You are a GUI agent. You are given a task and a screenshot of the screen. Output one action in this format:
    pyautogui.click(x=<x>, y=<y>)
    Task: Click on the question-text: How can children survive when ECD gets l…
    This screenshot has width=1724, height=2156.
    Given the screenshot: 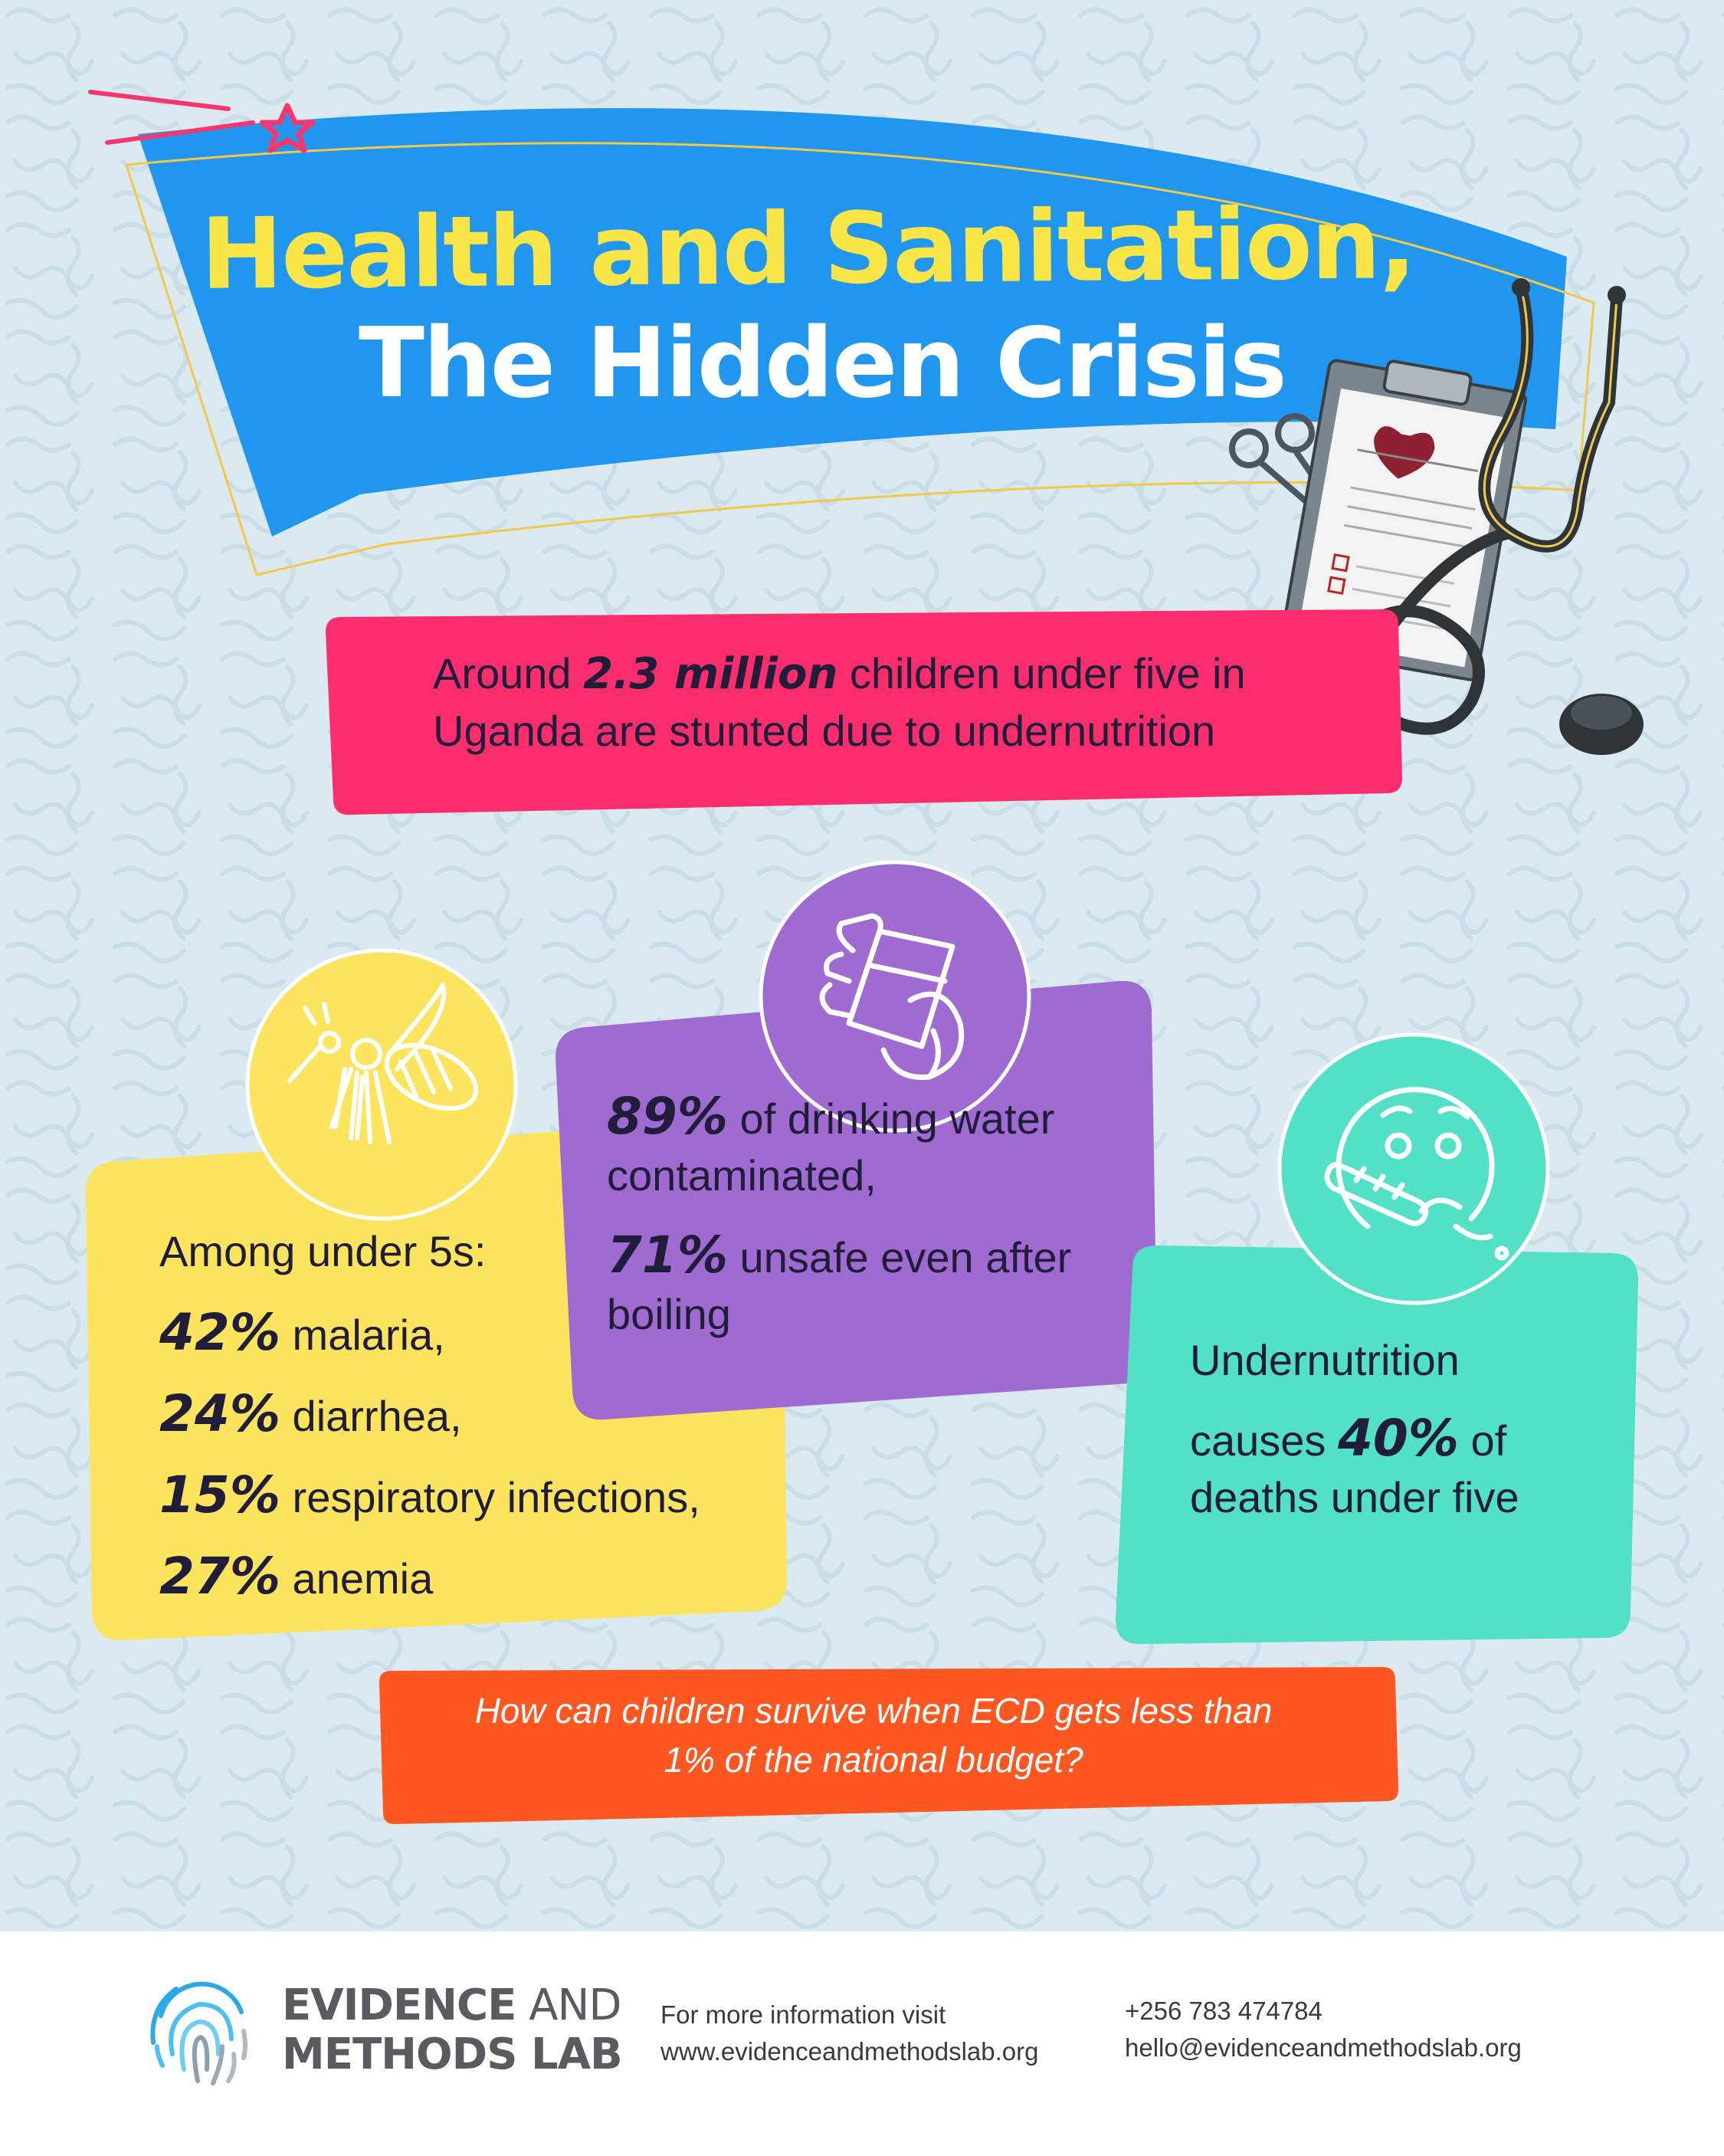 What is the action you would take?
    pyautogui.click(x=873, y=1735)
    